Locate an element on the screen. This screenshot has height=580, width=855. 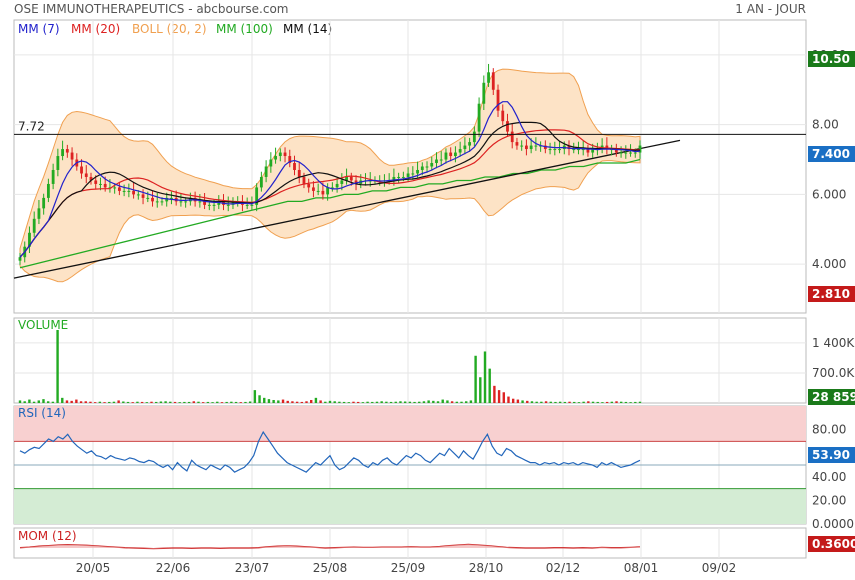
rsi-badge-label: 53.90 is located at coordinates (831, 455).